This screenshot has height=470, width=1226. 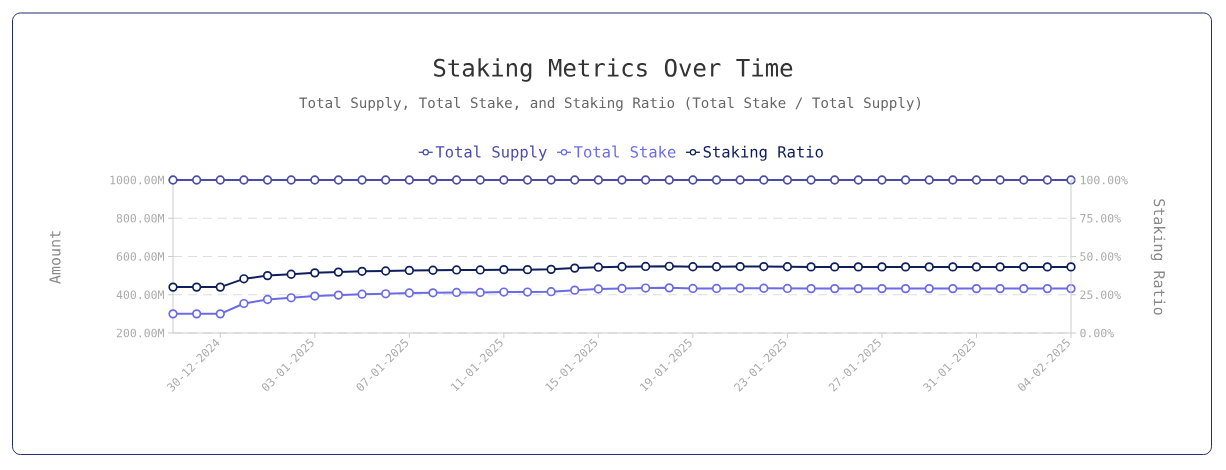 What do you see at coordinates (610, 104) in the screenshot?
I see `chart-subtitle: Total Supply, Total Stake, and Staking Ratio (Total Stake / Total Supply)` at bounding box center [610, 104].